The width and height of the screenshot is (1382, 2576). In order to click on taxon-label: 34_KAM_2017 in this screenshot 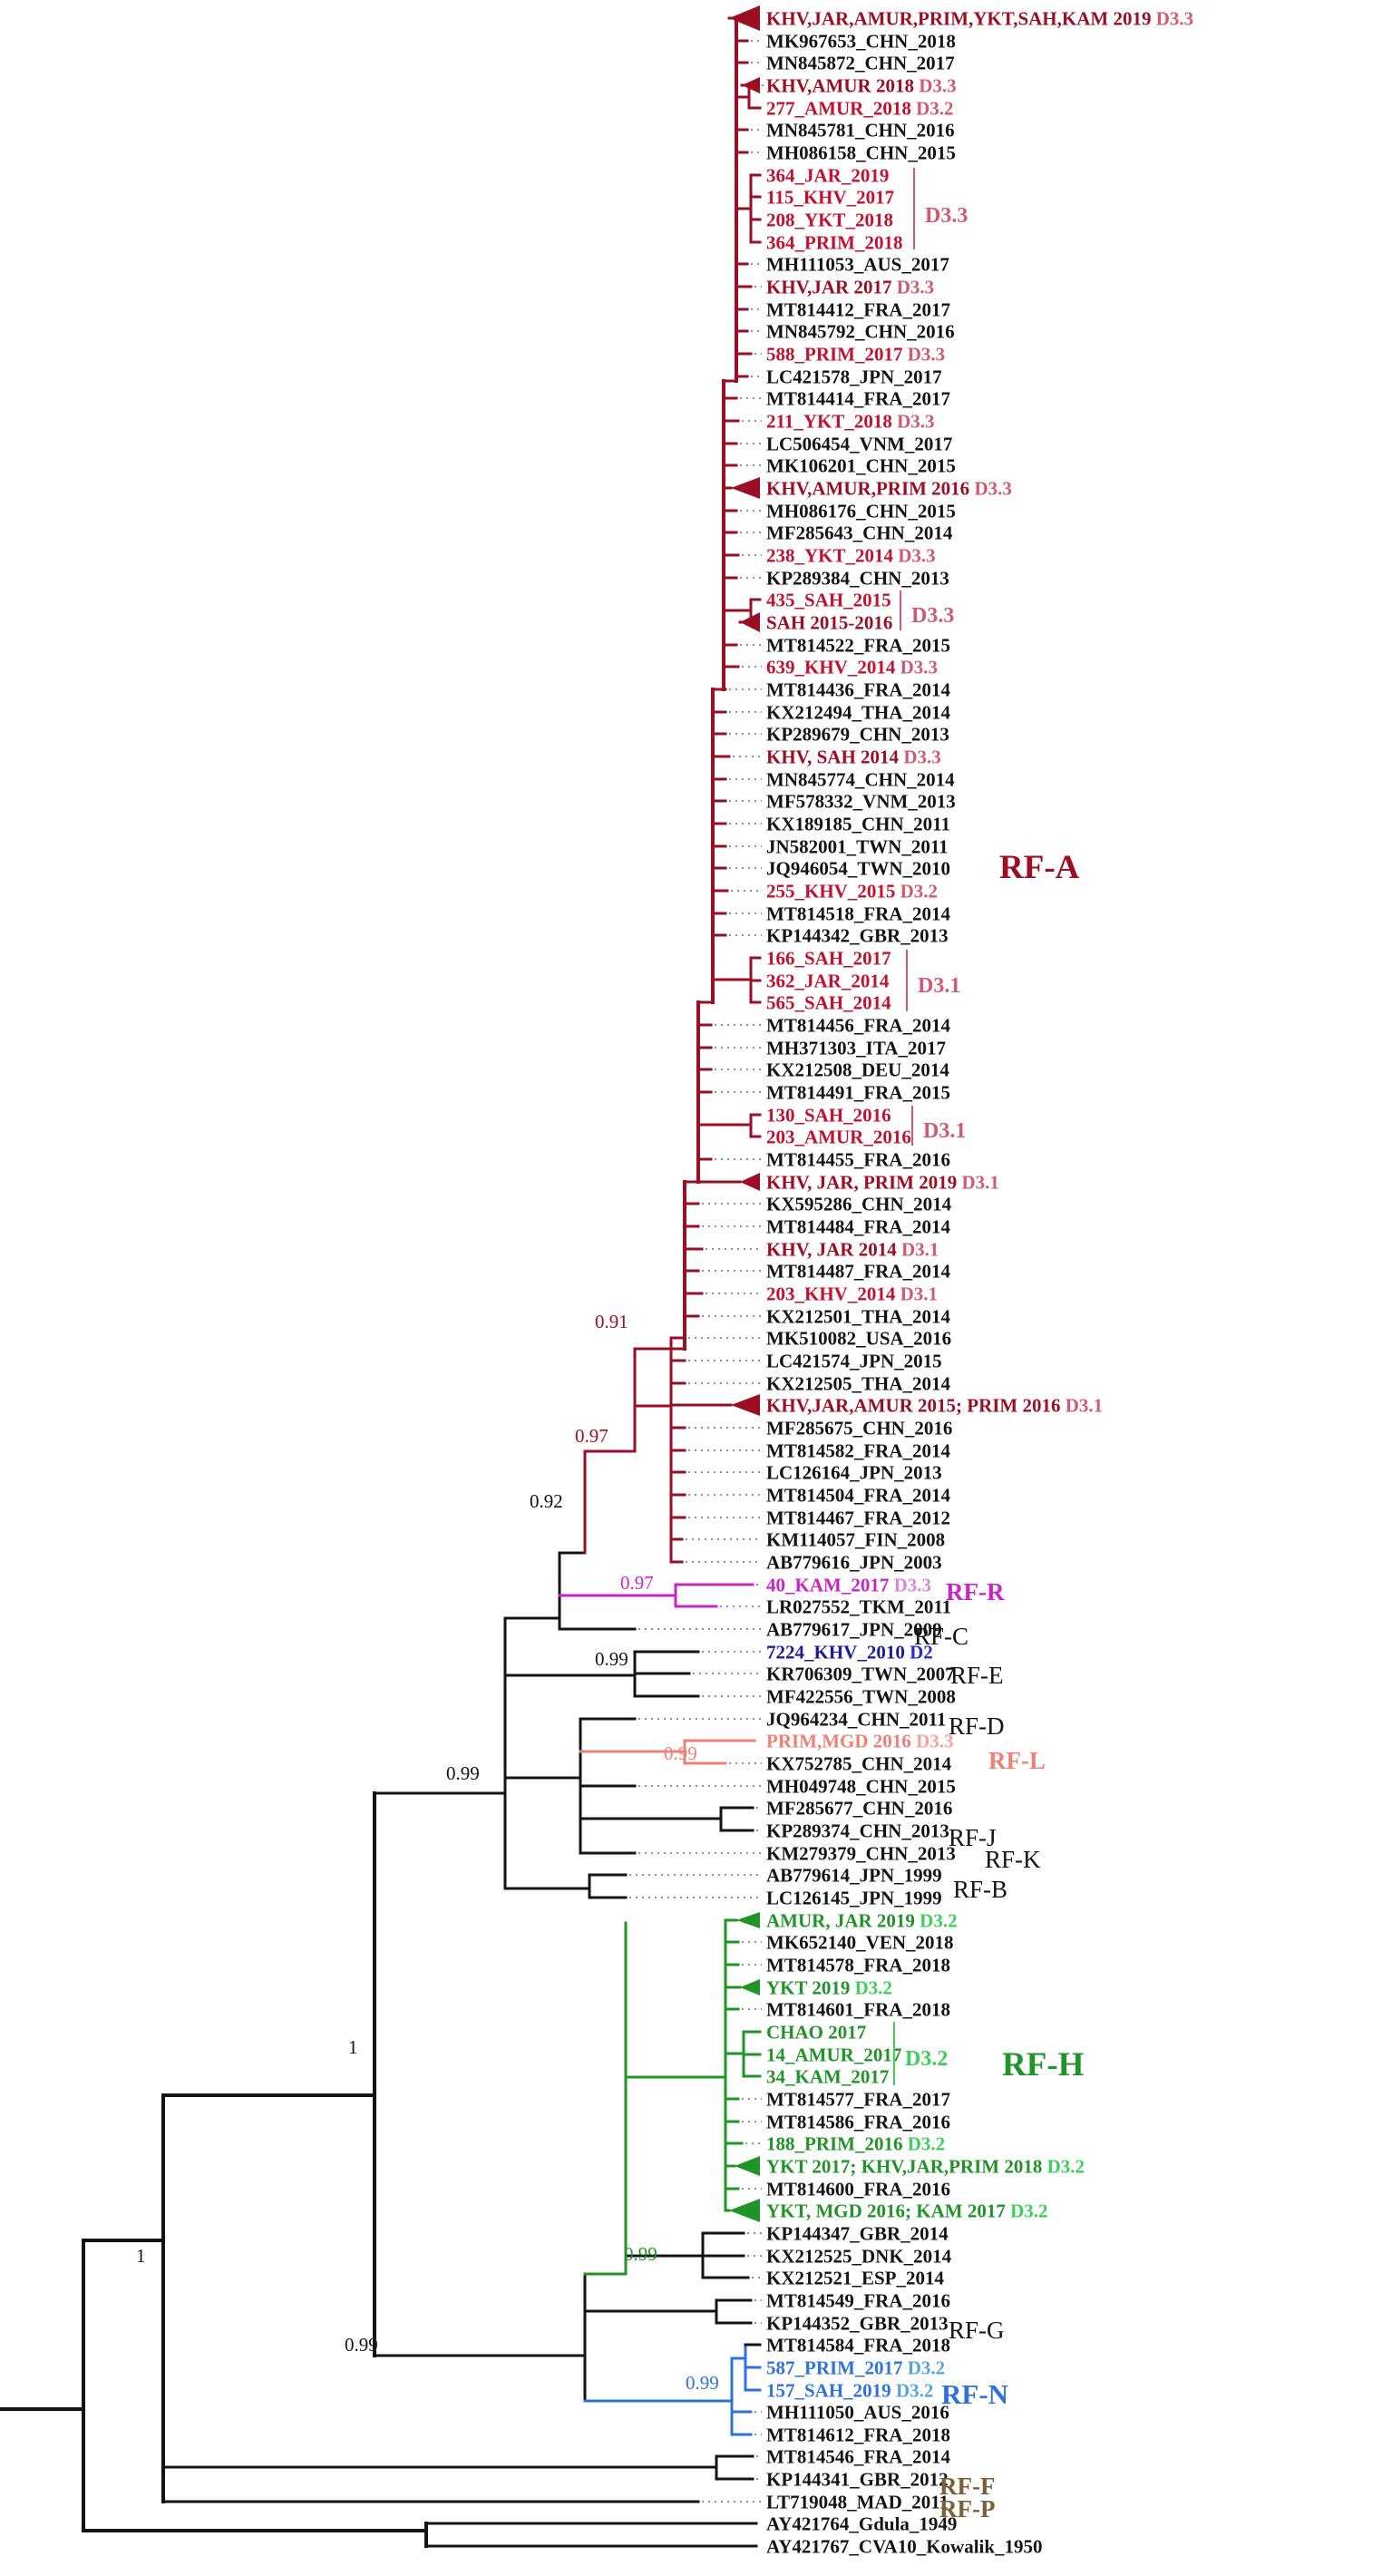, I will do `click(827, 2077)`.